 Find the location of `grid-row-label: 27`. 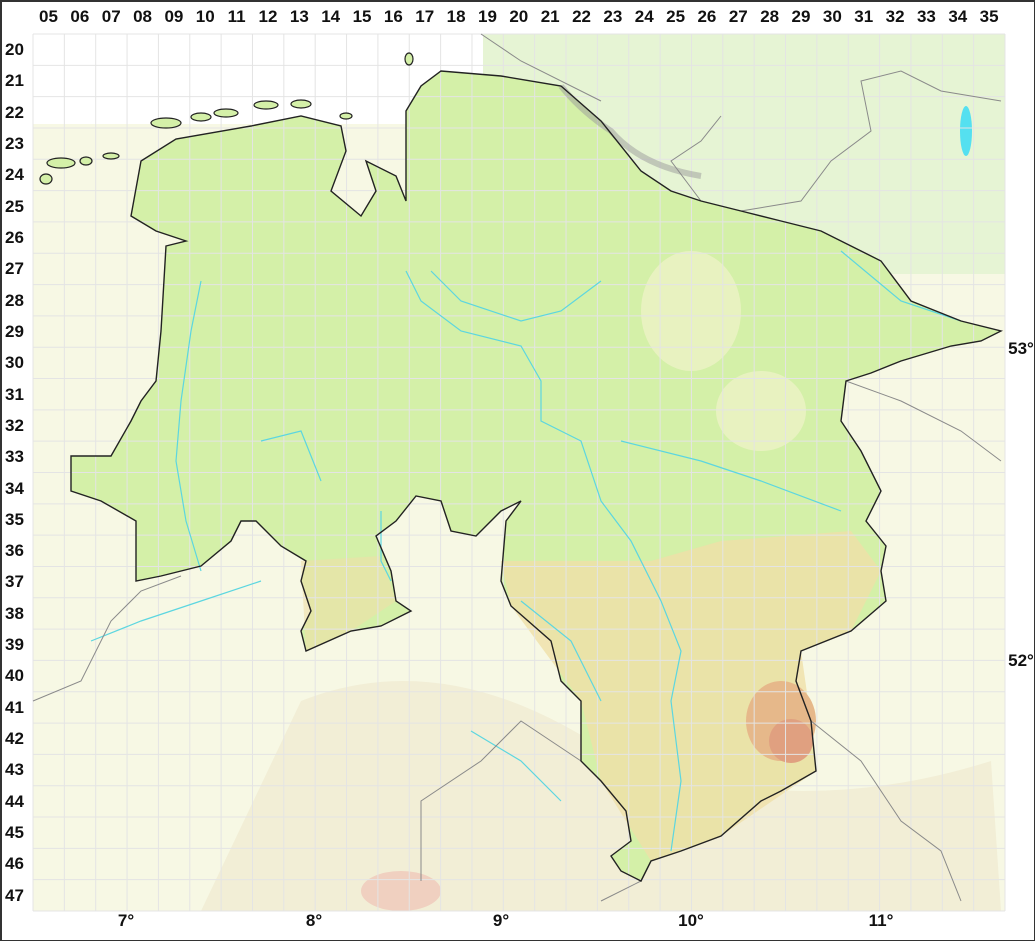

grid-row-label: 27 is located at coordinates (14, 269).